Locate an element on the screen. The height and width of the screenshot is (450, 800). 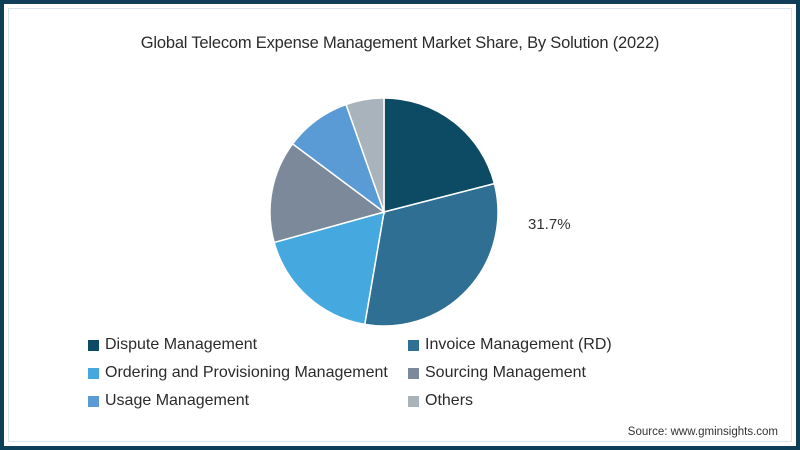
legend-label: Others is located at coordinates (449, 400).